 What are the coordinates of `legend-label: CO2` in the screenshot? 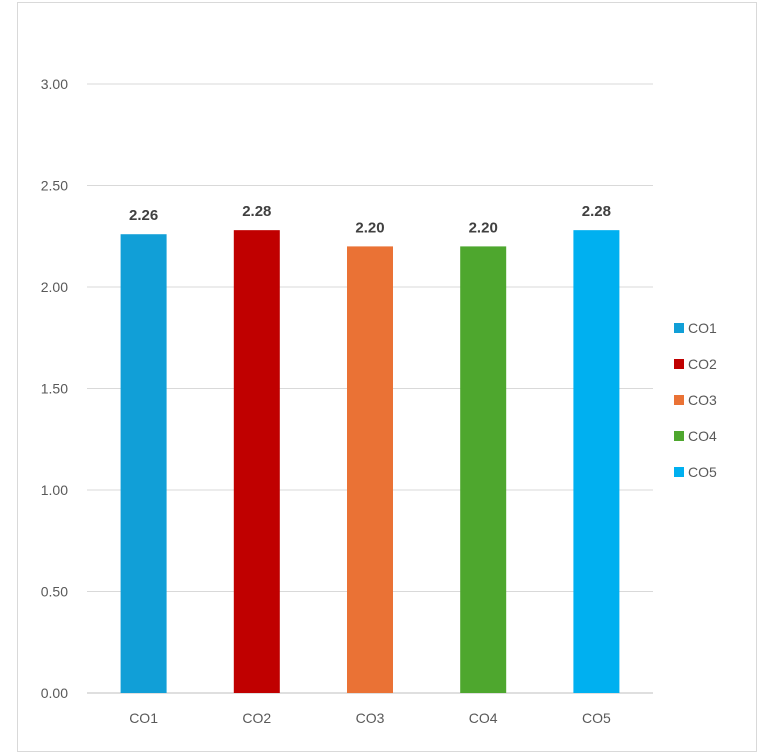 It's located at (702, 364).